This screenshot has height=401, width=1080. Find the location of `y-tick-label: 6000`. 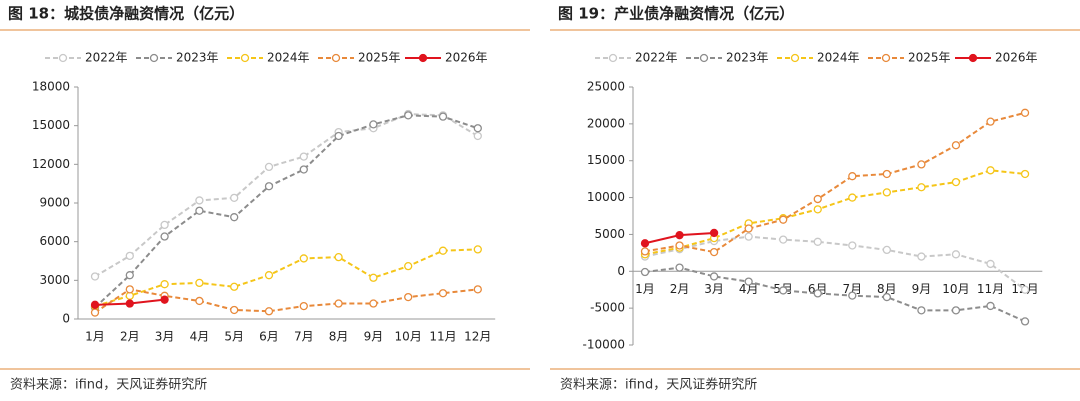

y-tick-label: 6000 is located at coordinates (54, 241).